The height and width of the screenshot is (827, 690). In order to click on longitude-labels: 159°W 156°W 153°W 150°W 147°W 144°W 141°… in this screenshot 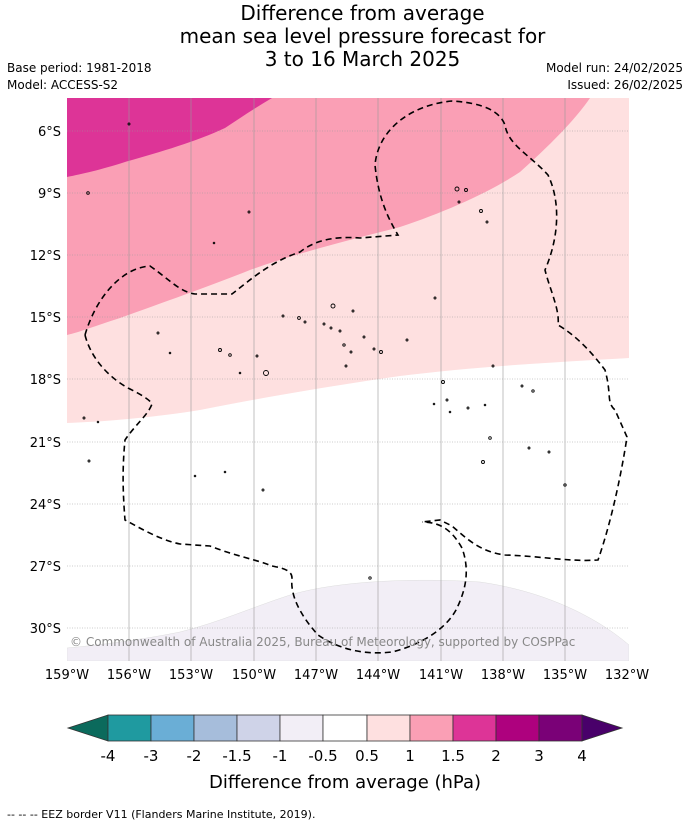, I will do `click(347, 675)`.